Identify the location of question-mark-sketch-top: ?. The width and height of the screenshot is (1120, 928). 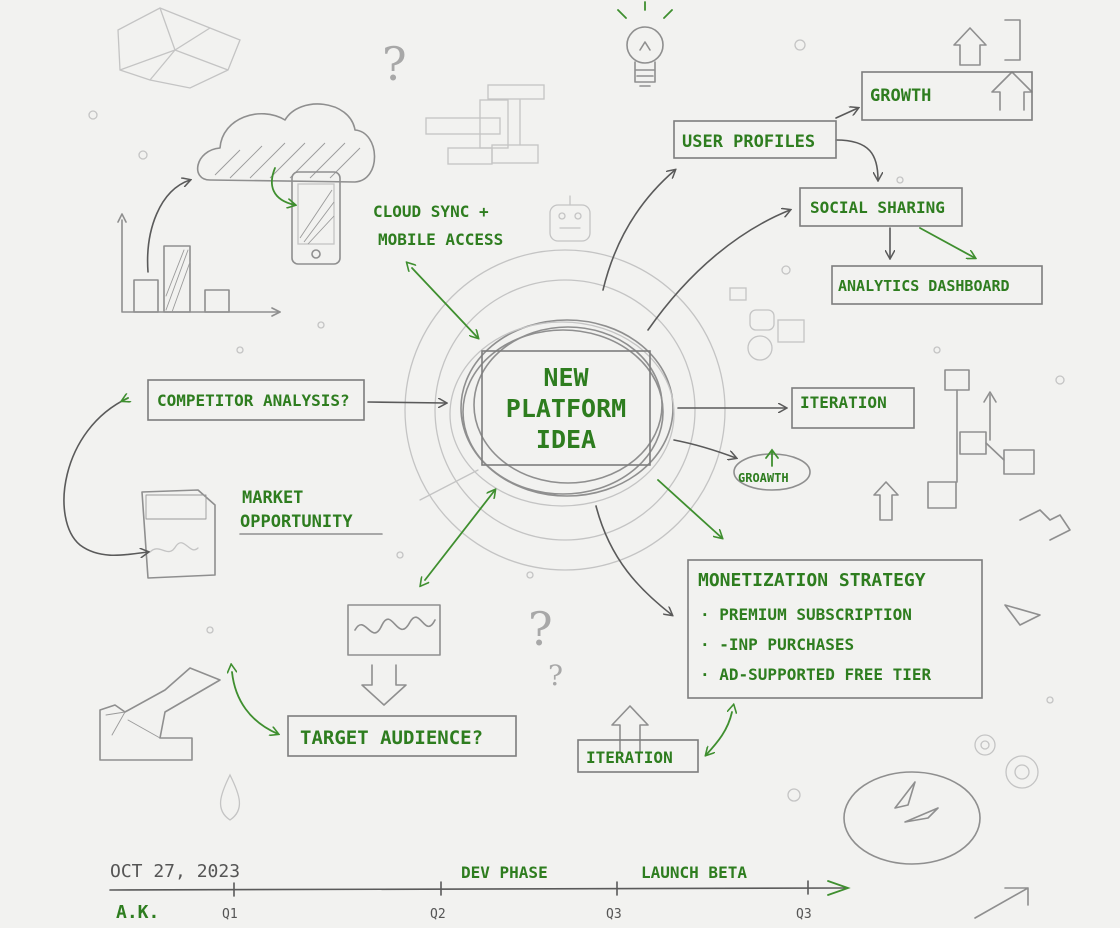
(394, 64).